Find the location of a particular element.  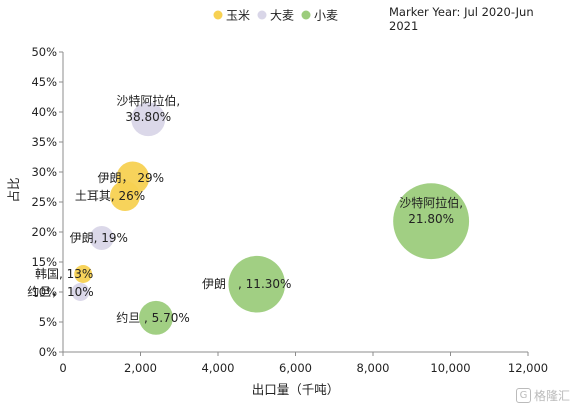

watermark: G 格隆汇 is located at coordinates (542, 395).